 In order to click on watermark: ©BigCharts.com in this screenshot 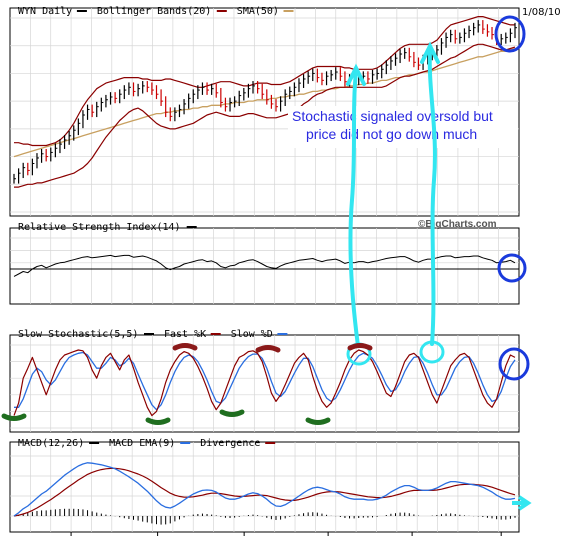, I will do `click(457, 224)`.